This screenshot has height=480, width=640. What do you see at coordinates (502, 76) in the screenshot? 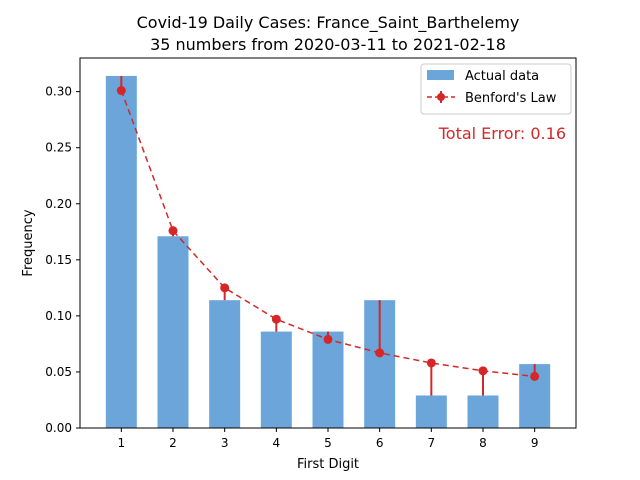
I see `legend-actual-label: Actual data` at bounding box center [502, 76].